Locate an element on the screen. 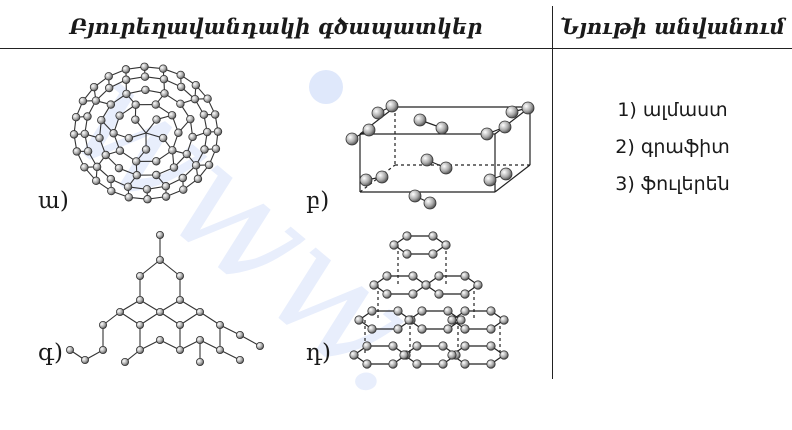 This screenshot has height=430, width=792. diamond-lattice-diagram is located at coordinates (164, 298).